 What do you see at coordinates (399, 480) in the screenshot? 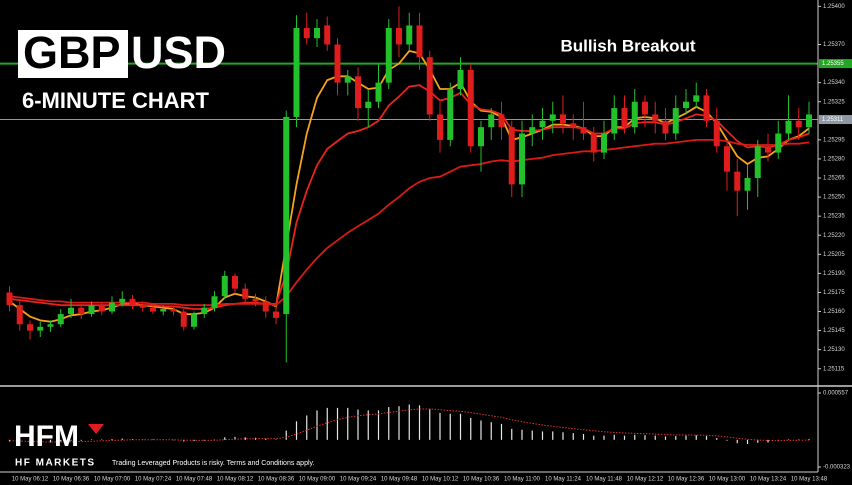
I see `x-tick-label: 10 May 09:48` at bounding box center [399, 480].